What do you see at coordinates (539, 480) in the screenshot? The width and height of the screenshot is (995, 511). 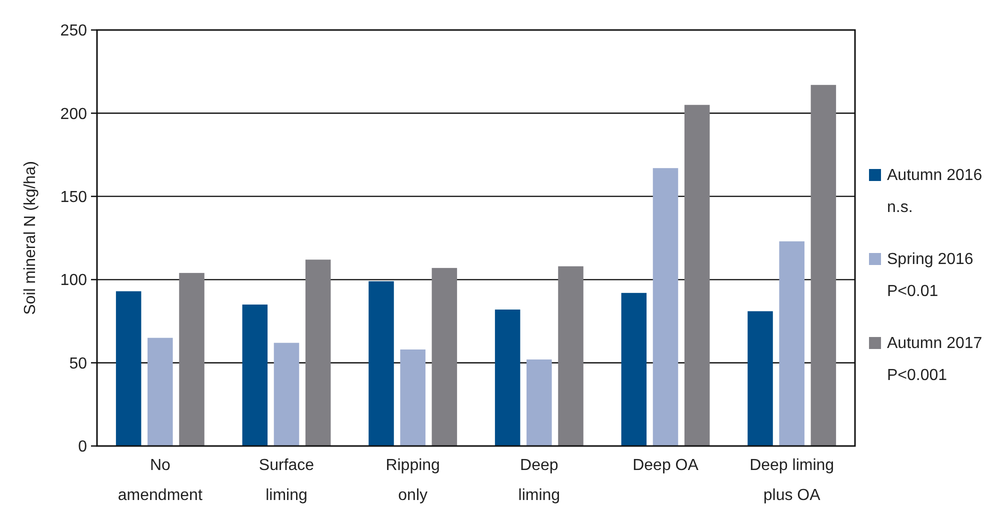 I see `x-tick-label: Deep liming` at bounding box center [539, 480].